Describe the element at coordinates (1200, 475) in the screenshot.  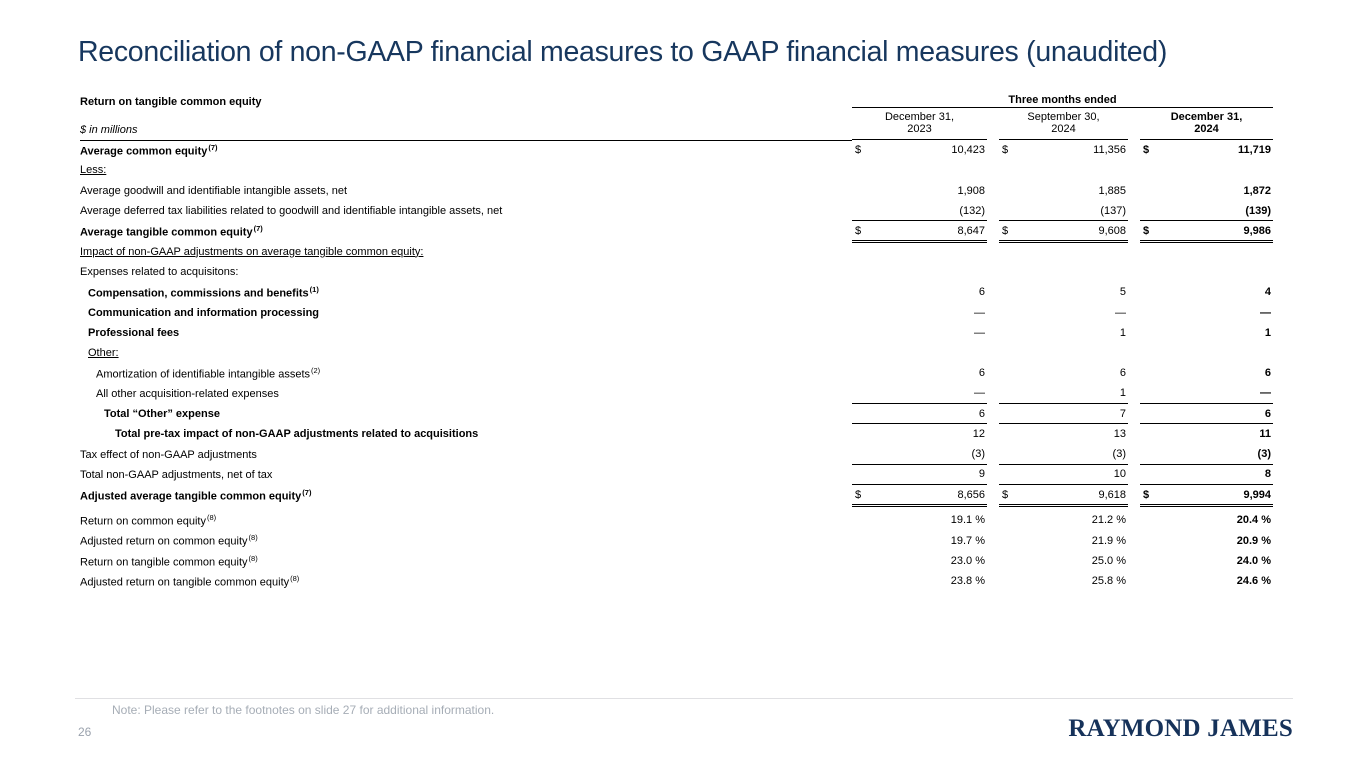
I see `cell-value: 8` at that location.